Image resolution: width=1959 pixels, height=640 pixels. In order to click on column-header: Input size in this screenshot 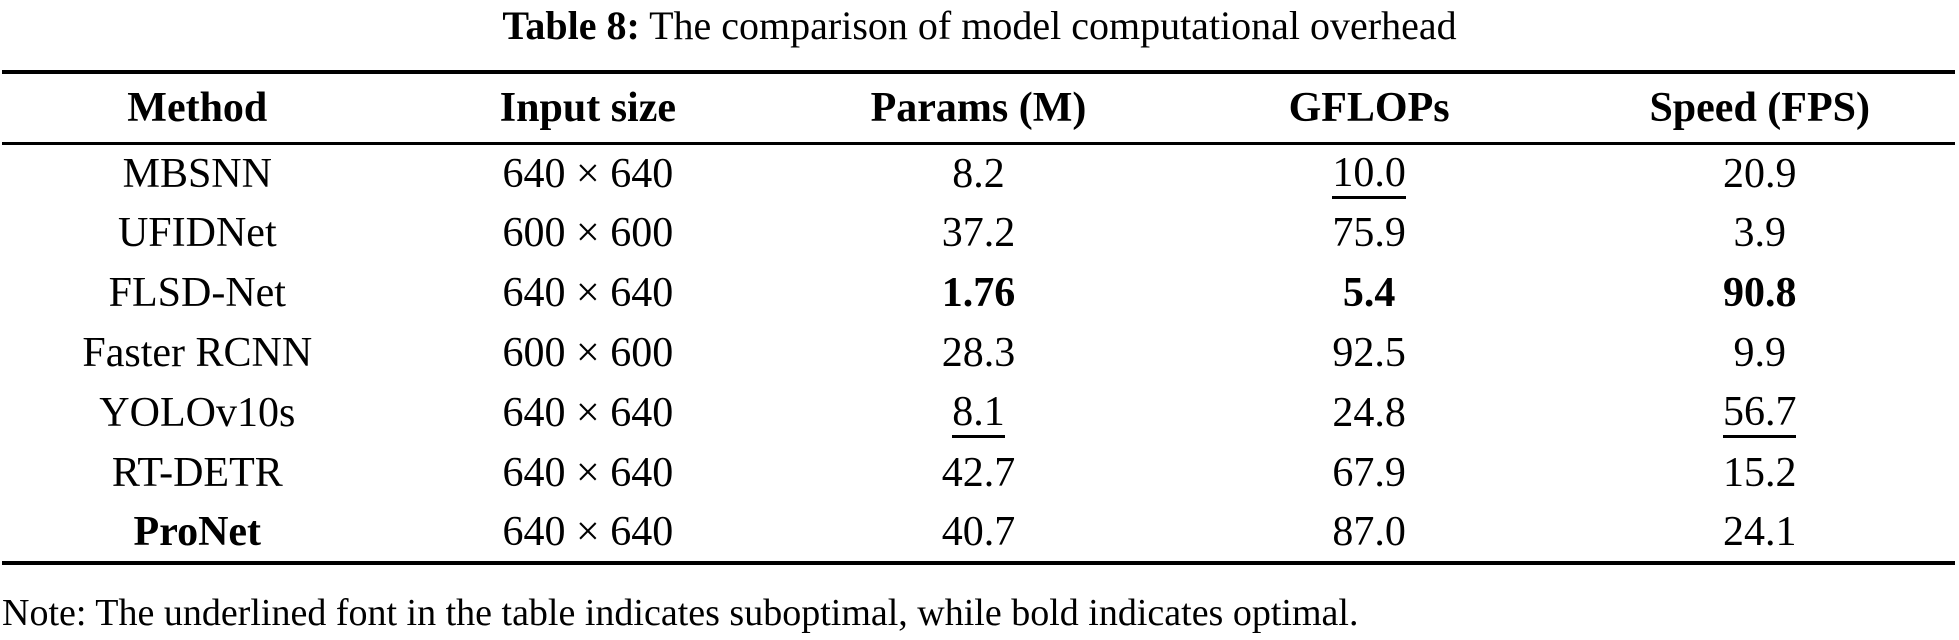, I will do `click(588, 108)`.